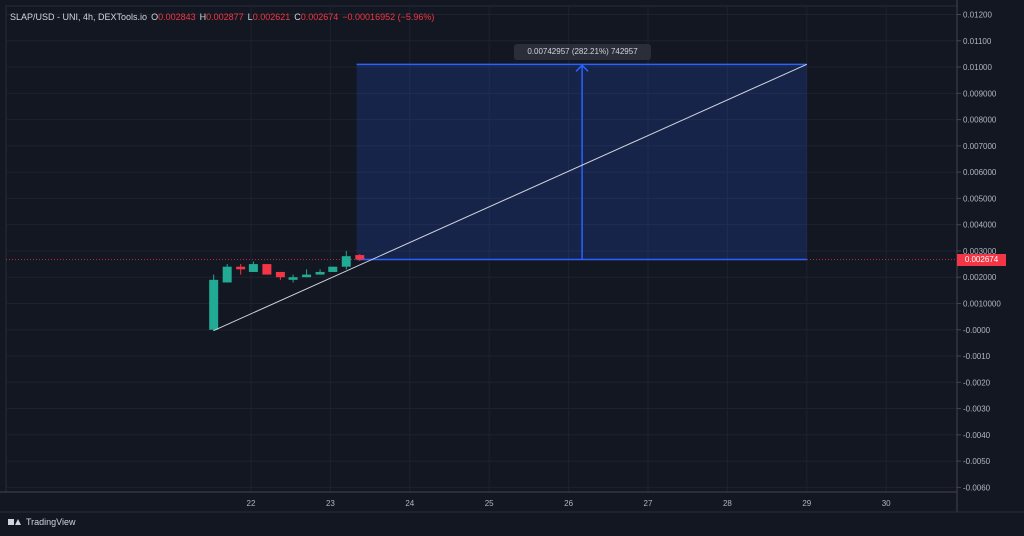 The width and height of the screenshot is (1024, 536). I want to click on y-tick-label: 0.01200, so click(977, 15).